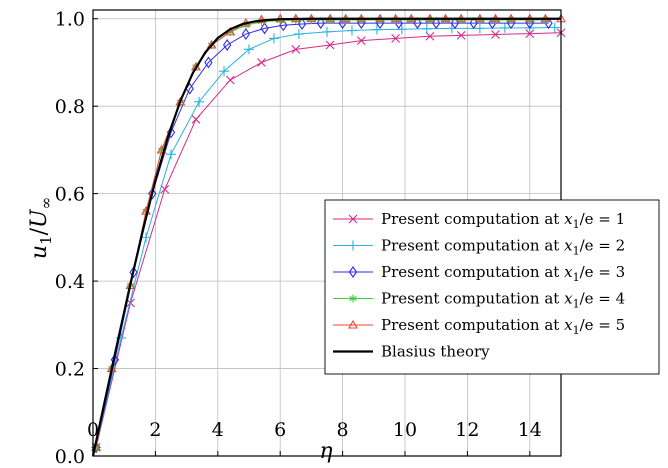 The width and height of the screenshot is (668, 468). I want to click on x-tick-label: 8, so click(343, 430).